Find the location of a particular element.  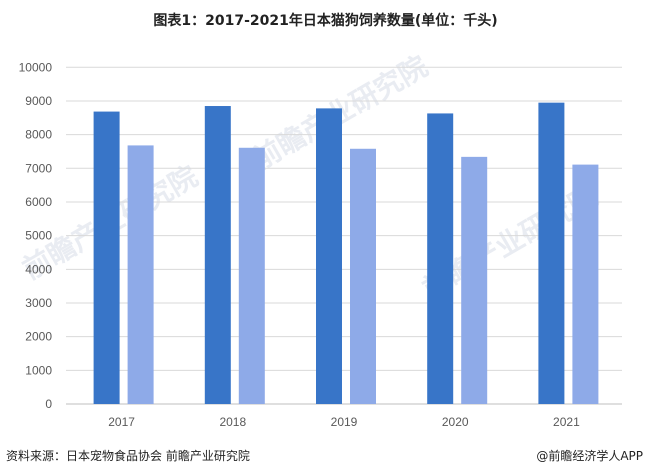

bar-2017-series2 is located at coordinates (140, 274).